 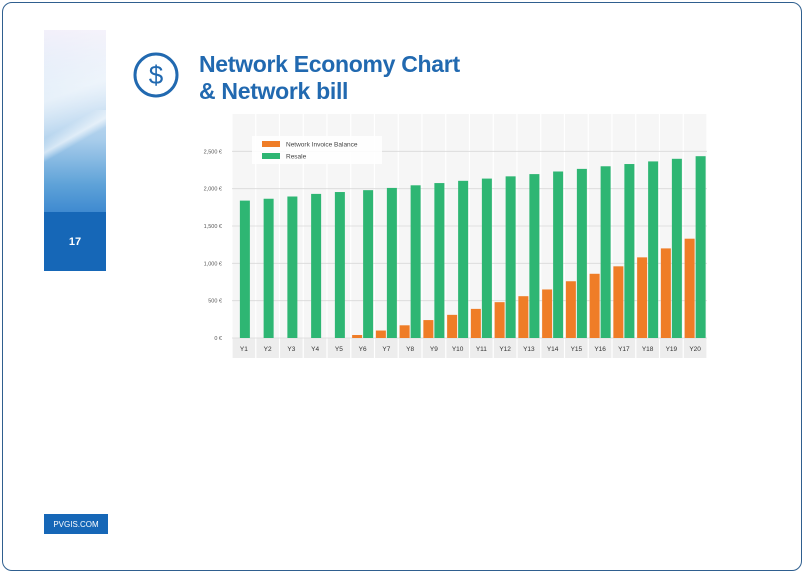 I want to click on footer-site-badge: PVGIS.COM, so click(x=76, y=524).